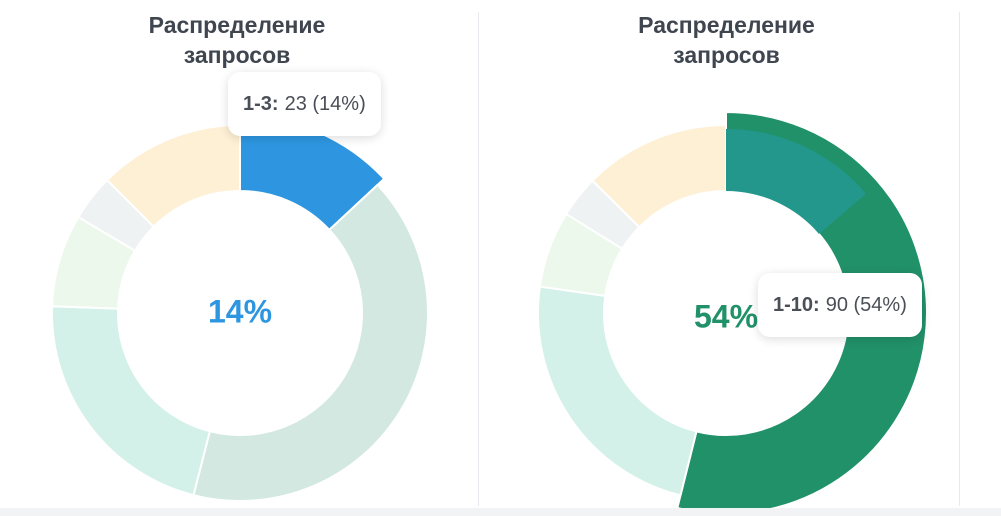  I want to click on donut-slice-overlay, so click(796, 181).